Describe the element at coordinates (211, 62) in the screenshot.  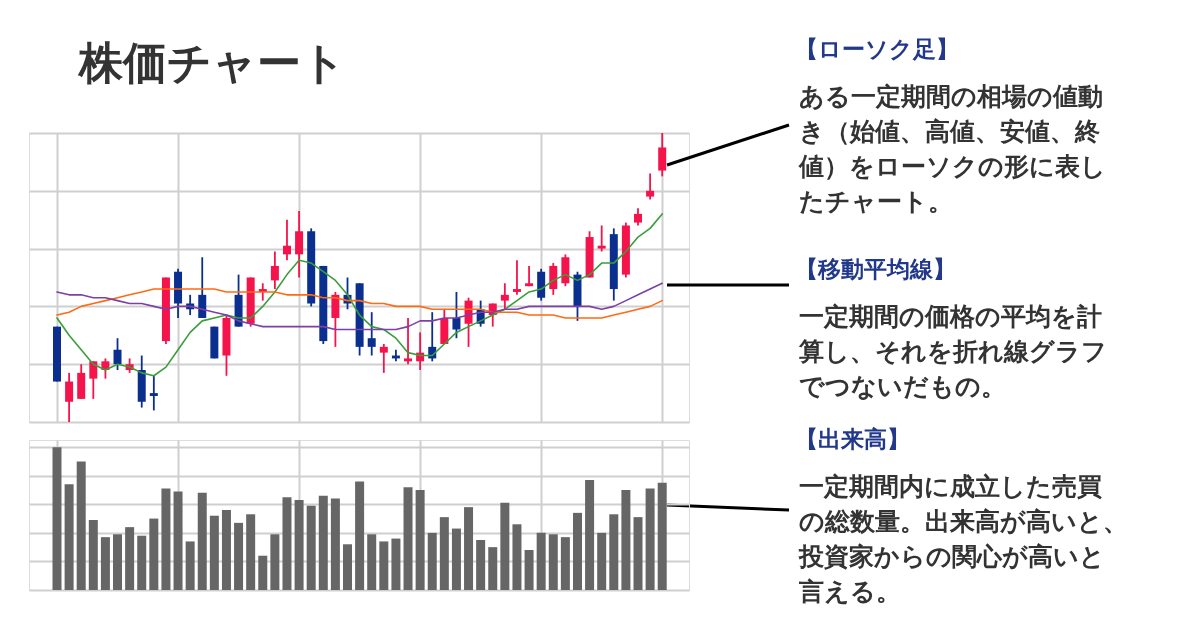
I see `chart-title: 株価チャート` at that location.